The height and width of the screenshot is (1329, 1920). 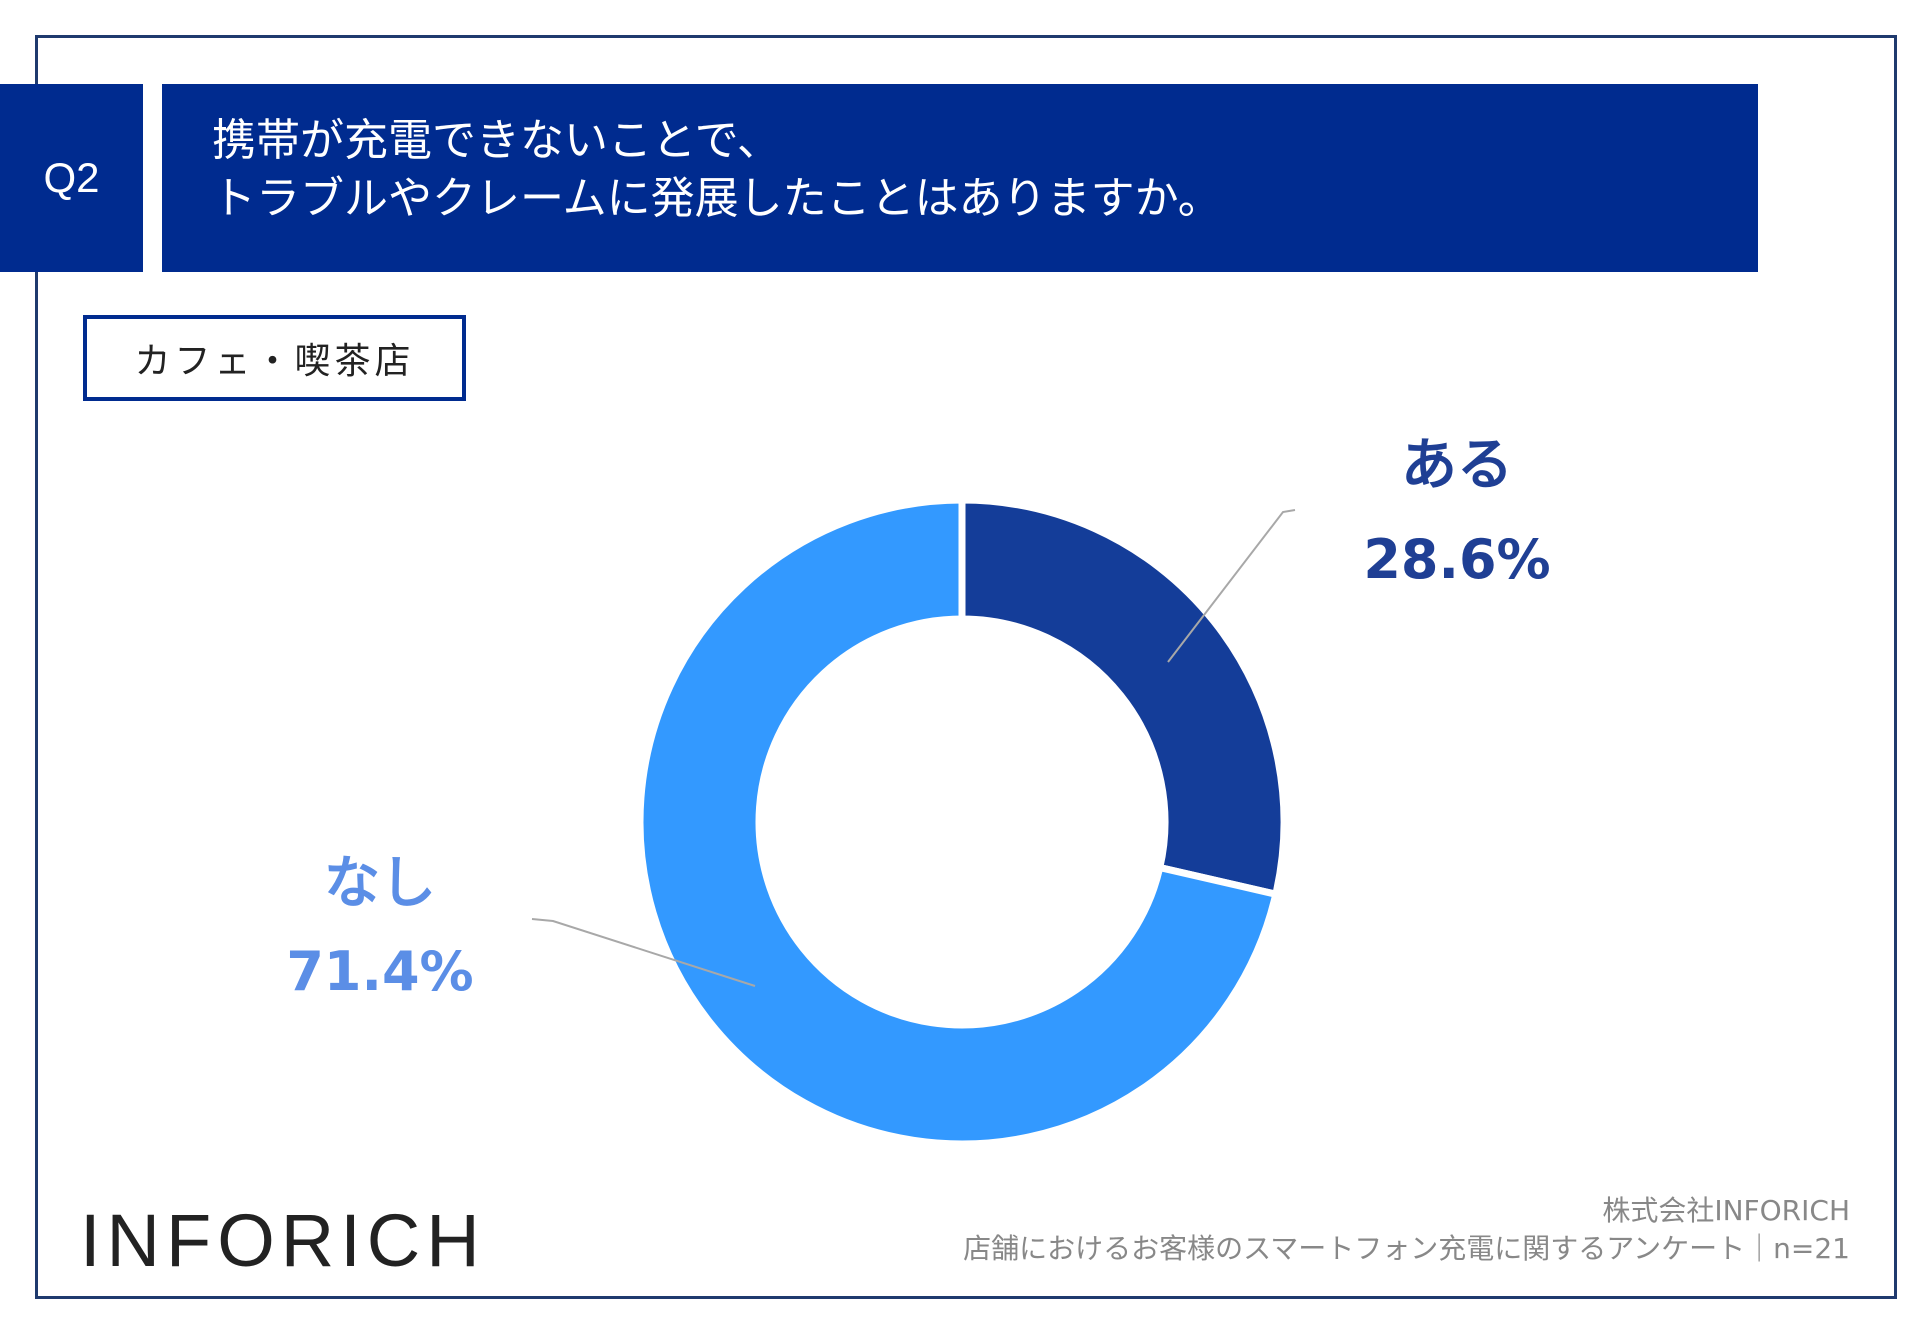 I want to click on leader-line-aru, so click(x=1231, y=586).